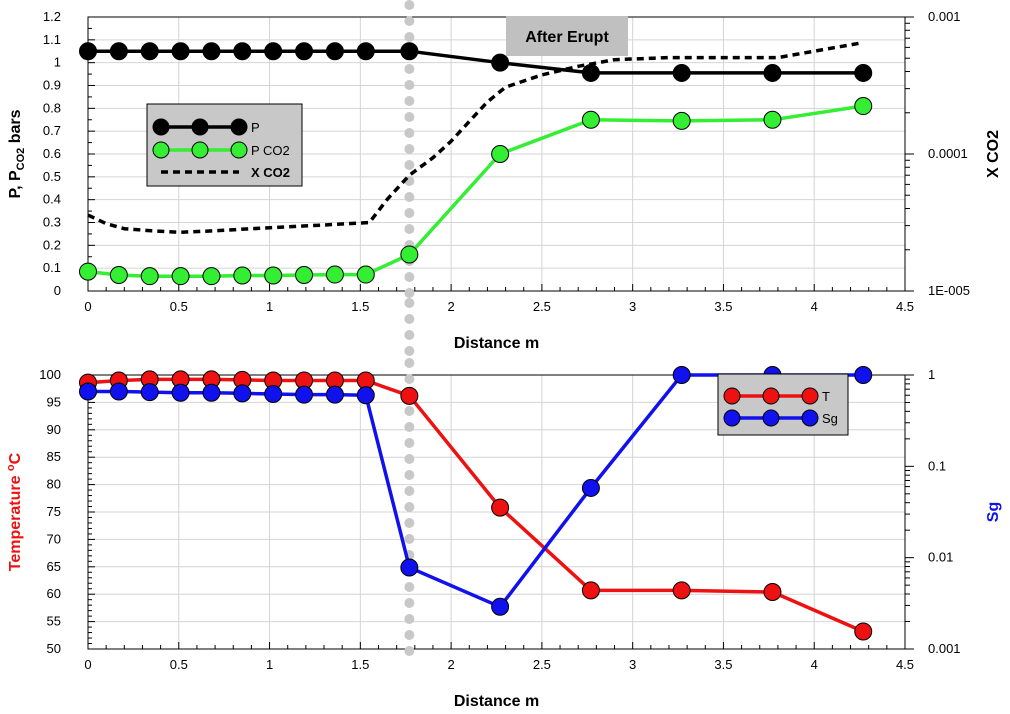  I want to click on legend-label: T, so click(826, 396).